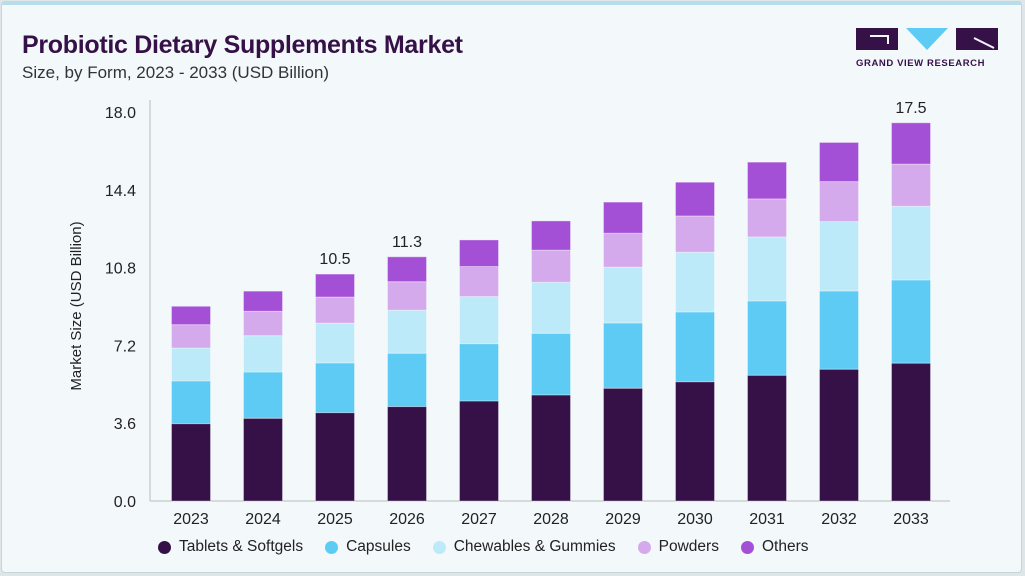 This screenshot has width=1025, height=576. What do you see at coordinates (479, 282) in the screenshot?
I see `bar-segment-powders-2027` at bounding box center [479, 282].